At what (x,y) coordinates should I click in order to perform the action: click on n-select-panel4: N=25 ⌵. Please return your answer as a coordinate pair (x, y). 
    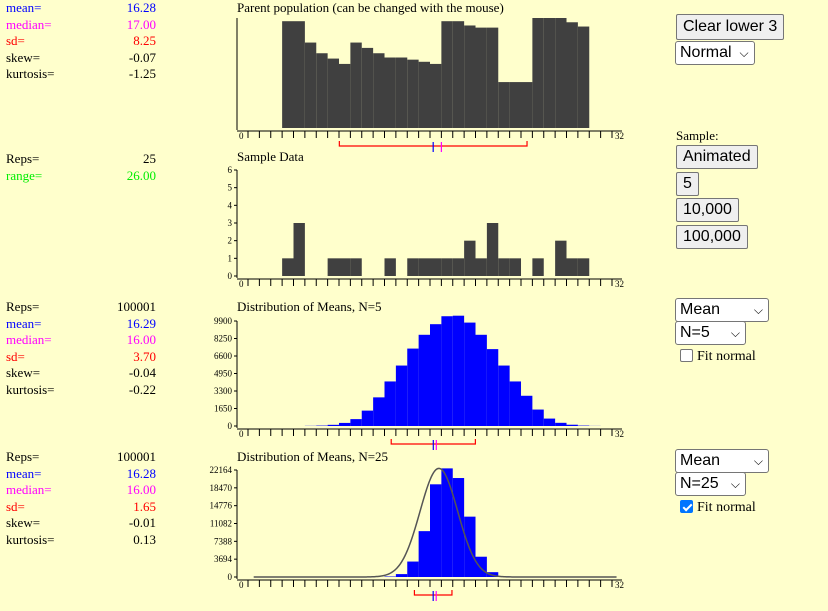
    Looking at the image, I should click on (710, 484).